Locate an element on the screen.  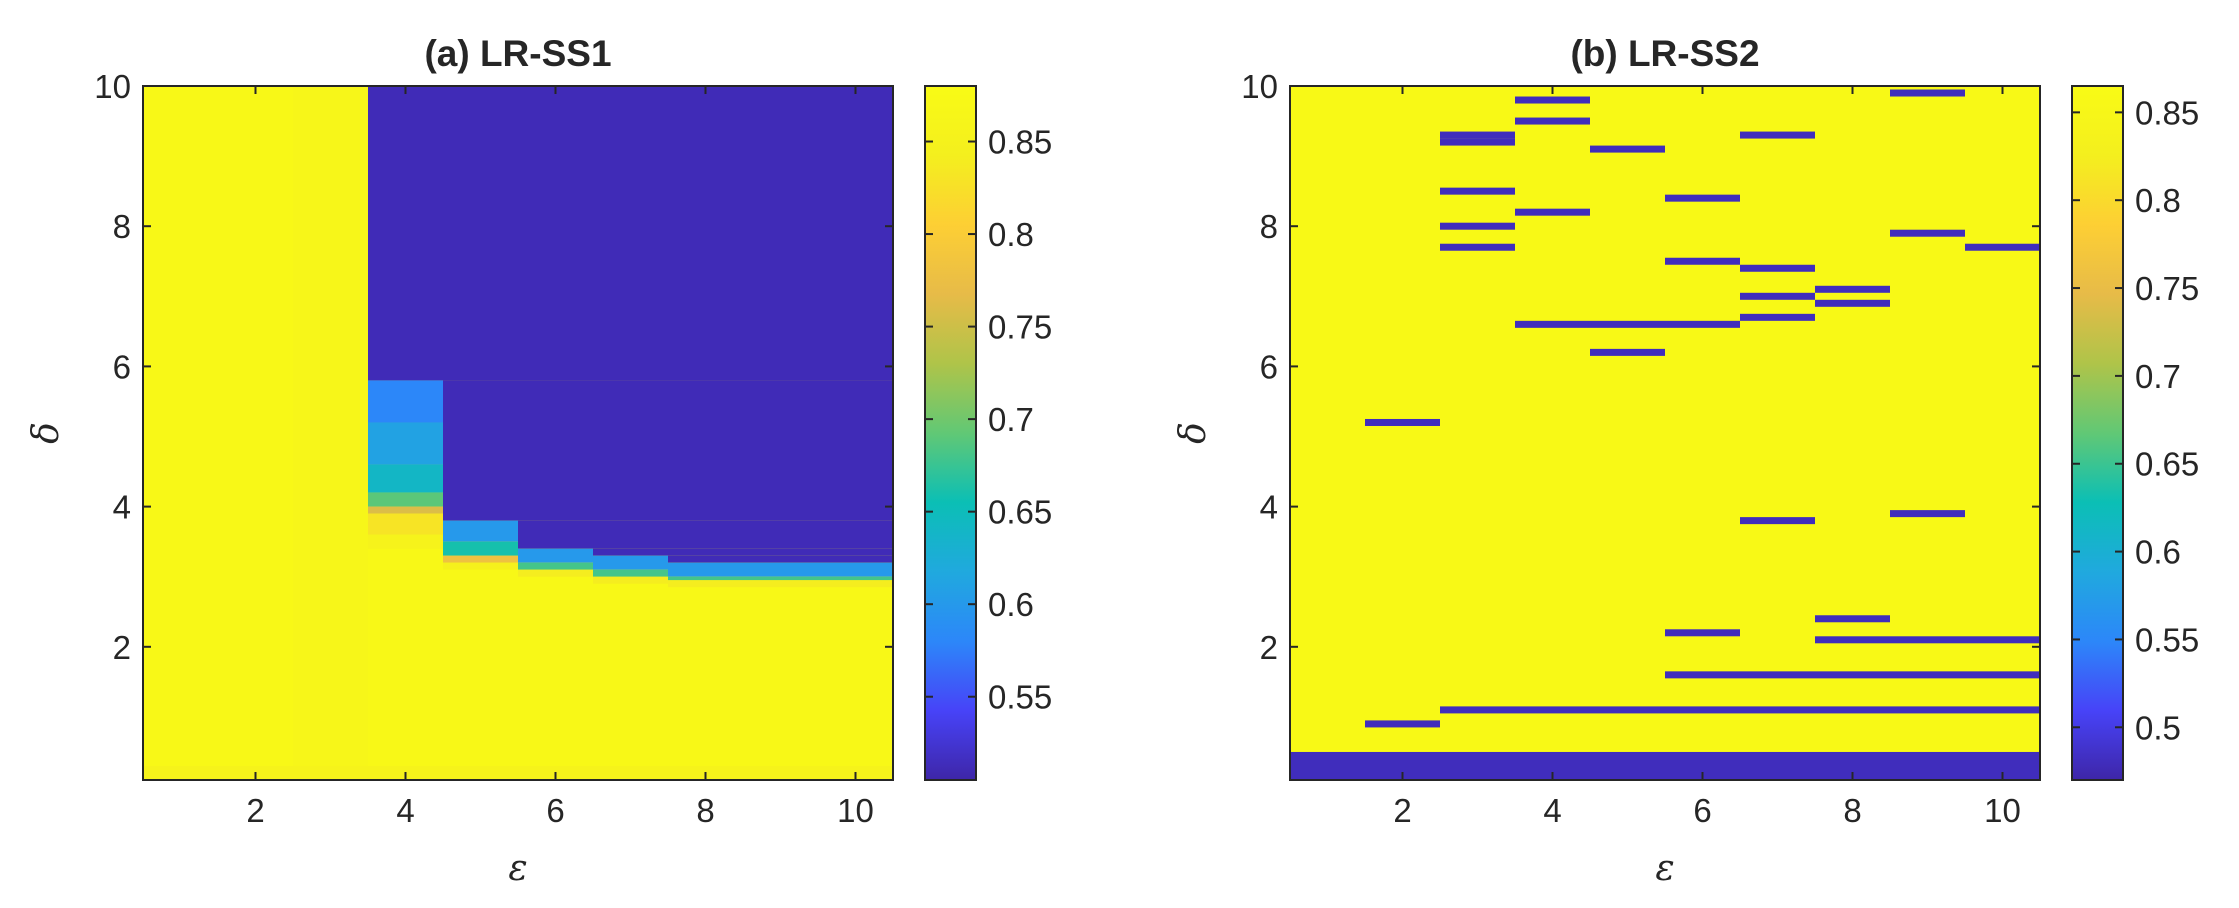
panel-a-colorbar-tick-label: 0.6 is located at coordinates (1011, 604).